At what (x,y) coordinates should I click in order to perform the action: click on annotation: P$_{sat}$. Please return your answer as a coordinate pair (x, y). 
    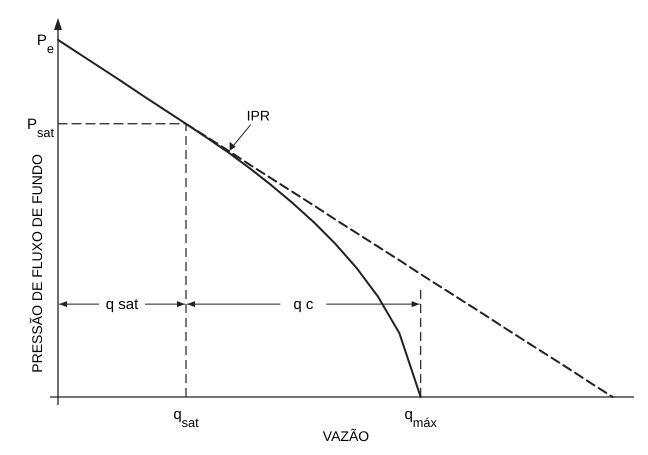
    Looking at the image, I should click on (40, 128).